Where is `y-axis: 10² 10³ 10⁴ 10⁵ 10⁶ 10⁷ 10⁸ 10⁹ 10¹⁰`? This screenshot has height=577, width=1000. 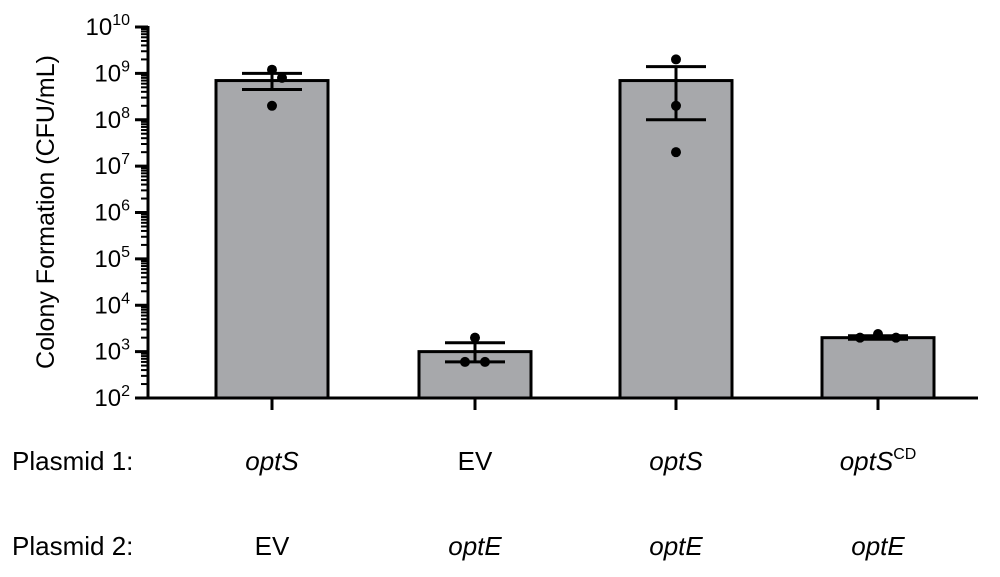 y-axis: 10² 10³ 10⁴ 10⁵ 10⁶ 10⁷ 10⁸ 10⁹ 10¹⁰ is located at coordinates (118, 212).